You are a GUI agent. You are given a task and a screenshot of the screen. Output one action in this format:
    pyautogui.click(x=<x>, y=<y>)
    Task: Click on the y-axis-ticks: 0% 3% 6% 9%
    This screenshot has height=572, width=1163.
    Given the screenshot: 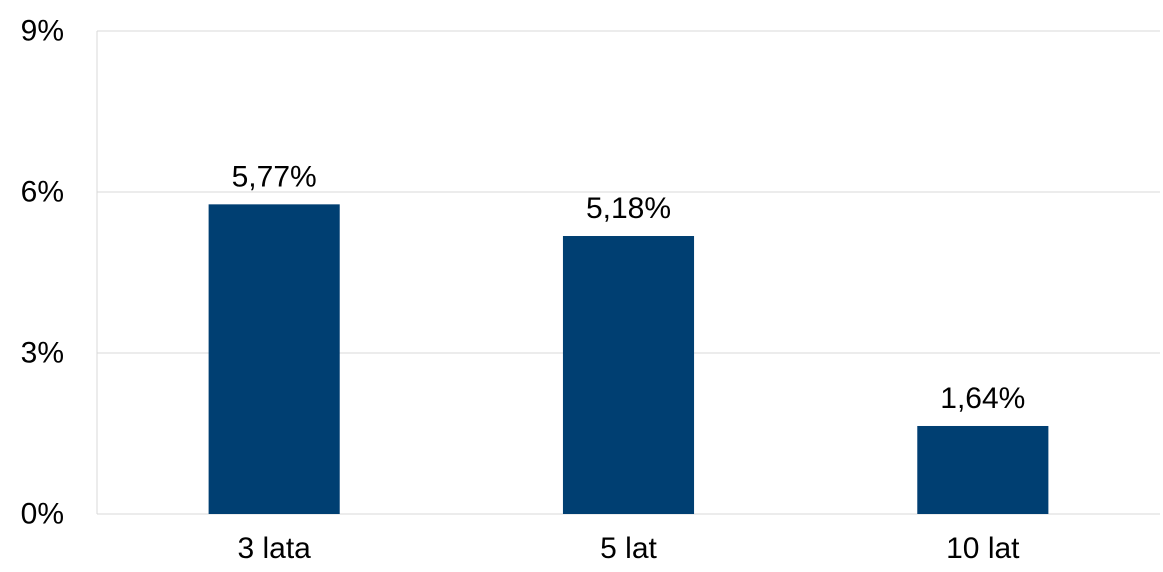 What is the action you would take?
    pyautogui.click(x=42, y=273)
    